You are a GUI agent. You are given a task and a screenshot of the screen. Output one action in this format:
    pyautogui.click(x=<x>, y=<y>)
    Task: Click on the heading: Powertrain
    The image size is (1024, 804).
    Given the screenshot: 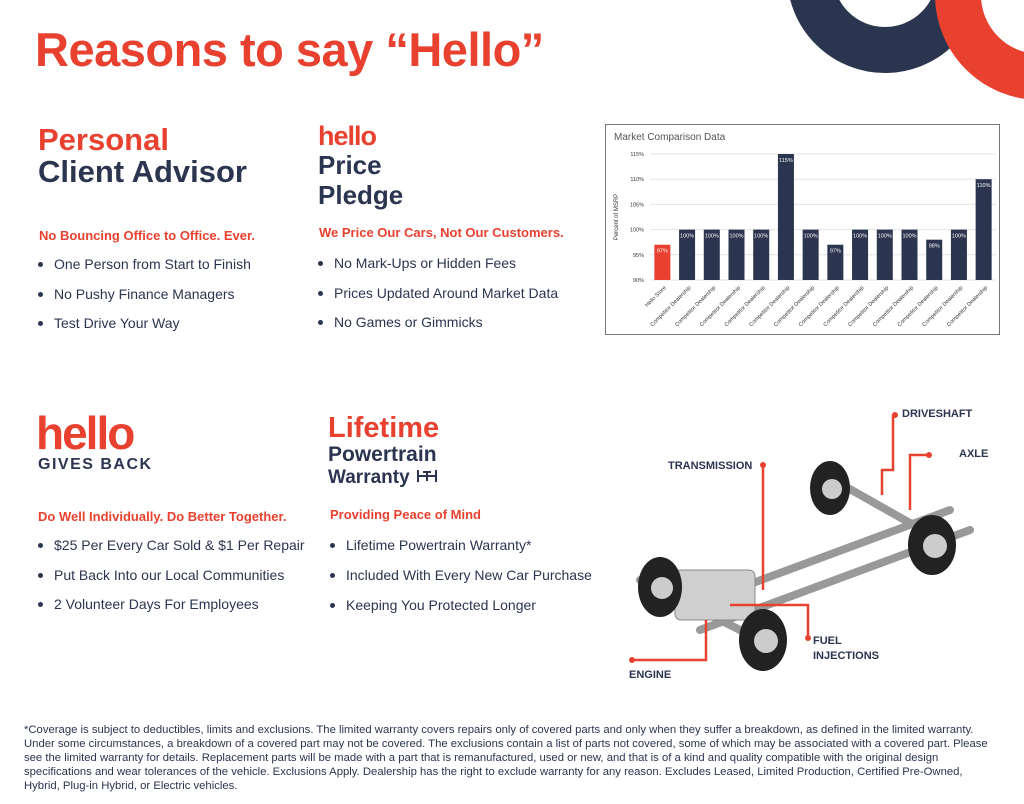 What is the action you would take?
    pyautogui.click(x=382, y=454)
    